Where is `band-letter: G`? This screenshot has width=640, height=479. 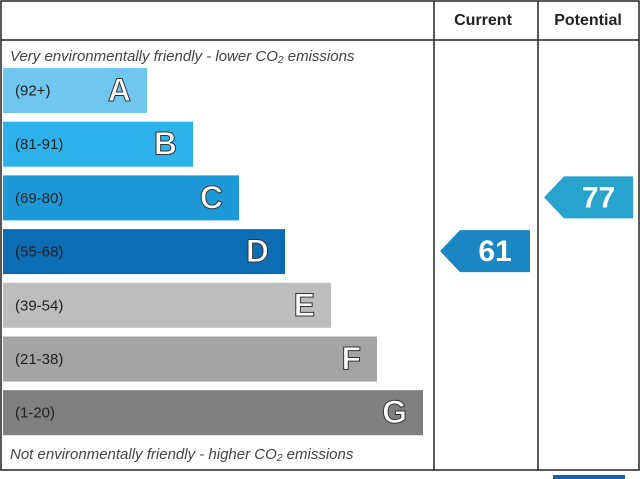
band-letter: G is located at coordinates (394, 412).